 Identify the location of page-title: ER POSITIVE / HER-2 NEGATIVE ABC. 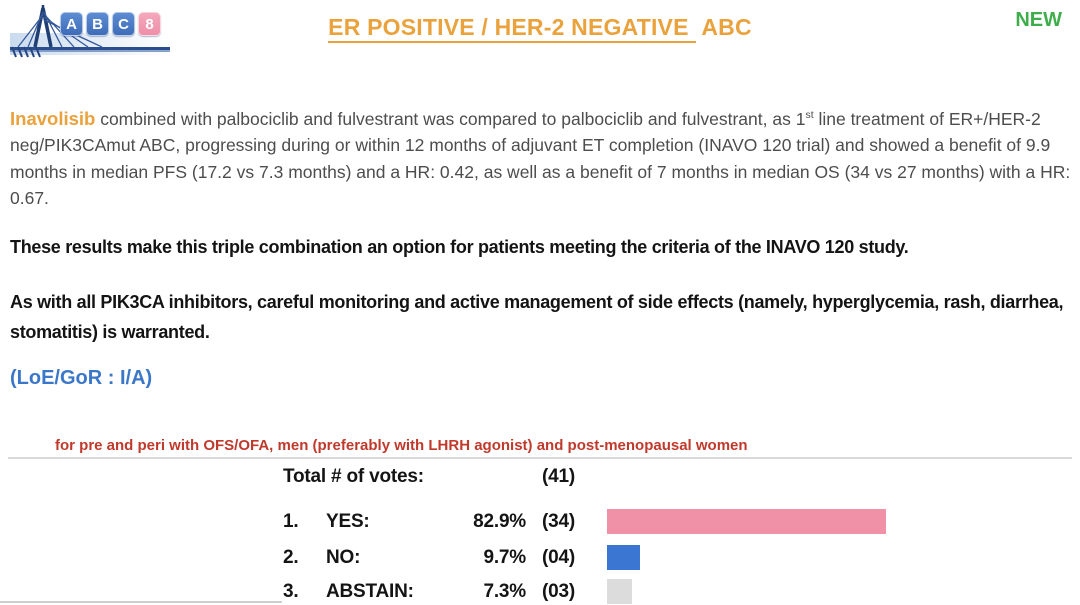
(540, 28).